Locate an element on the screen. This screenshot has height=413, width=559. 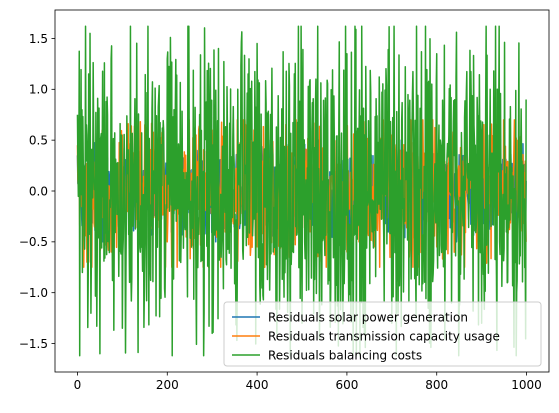
y-tick-label: −0.5 is located at coordinates (33, 242).